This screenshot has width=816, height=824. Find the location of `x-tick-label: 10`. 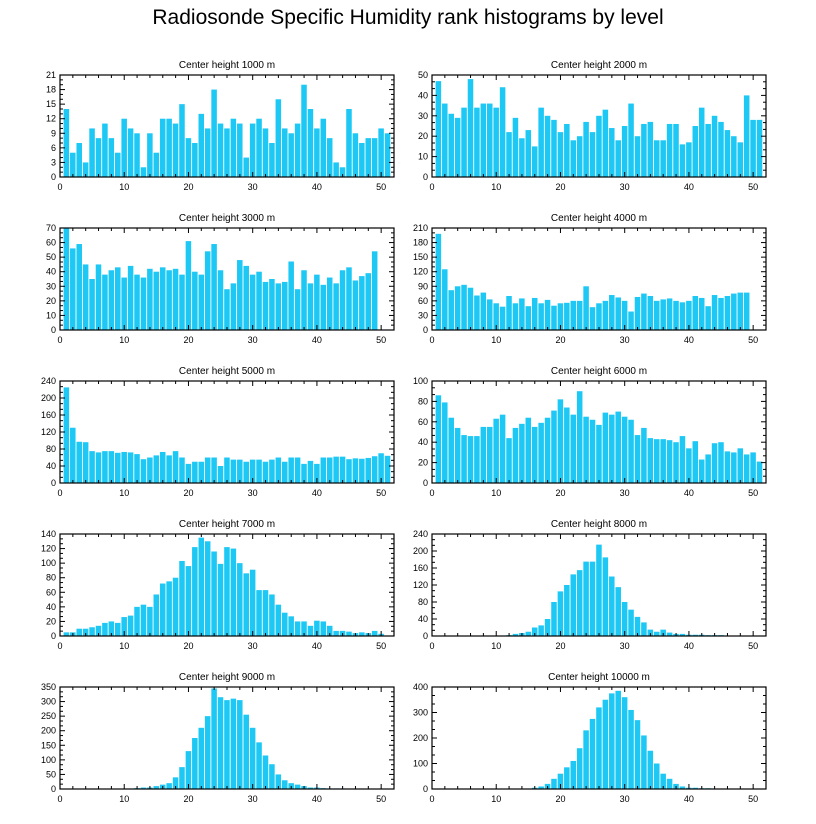

x-tick-label: 10 is located at coordinates (496, 646).